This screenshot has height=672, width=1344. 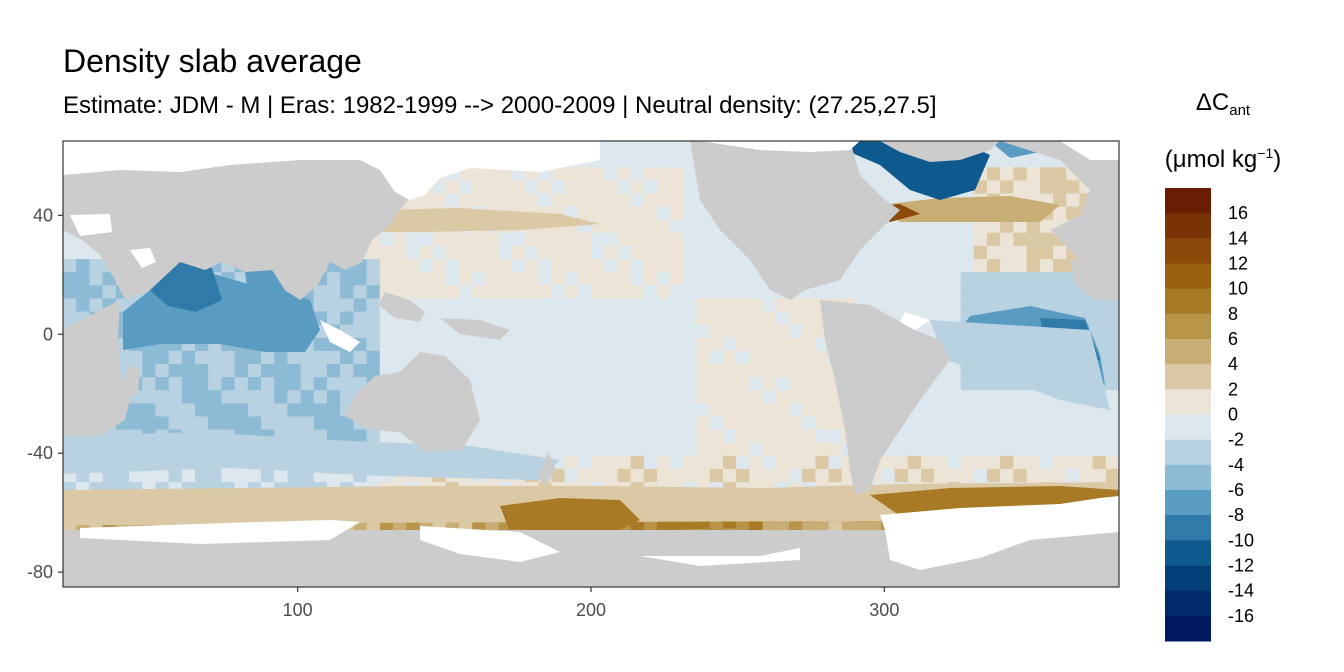 What do you see at coordinates (40, 572) in the screenshot?
I see `y-tick-label: -80` at bounding box center [40, 572].